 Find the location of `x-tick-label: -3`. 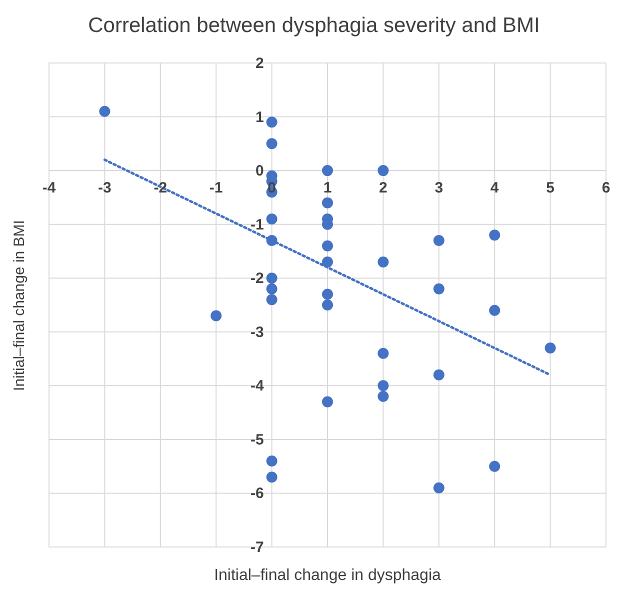

x-tick-label: -3 is located at coordinates (105, 188).